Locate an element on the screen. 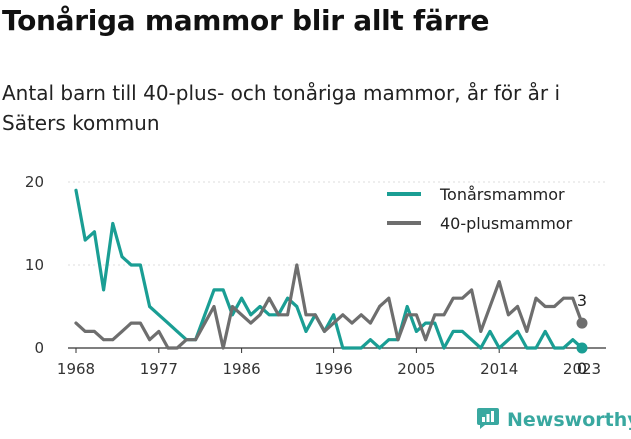 The height and width of the screenshot is (439, 631). series-end-label-1: 3 is located at coordinates (582, 300).